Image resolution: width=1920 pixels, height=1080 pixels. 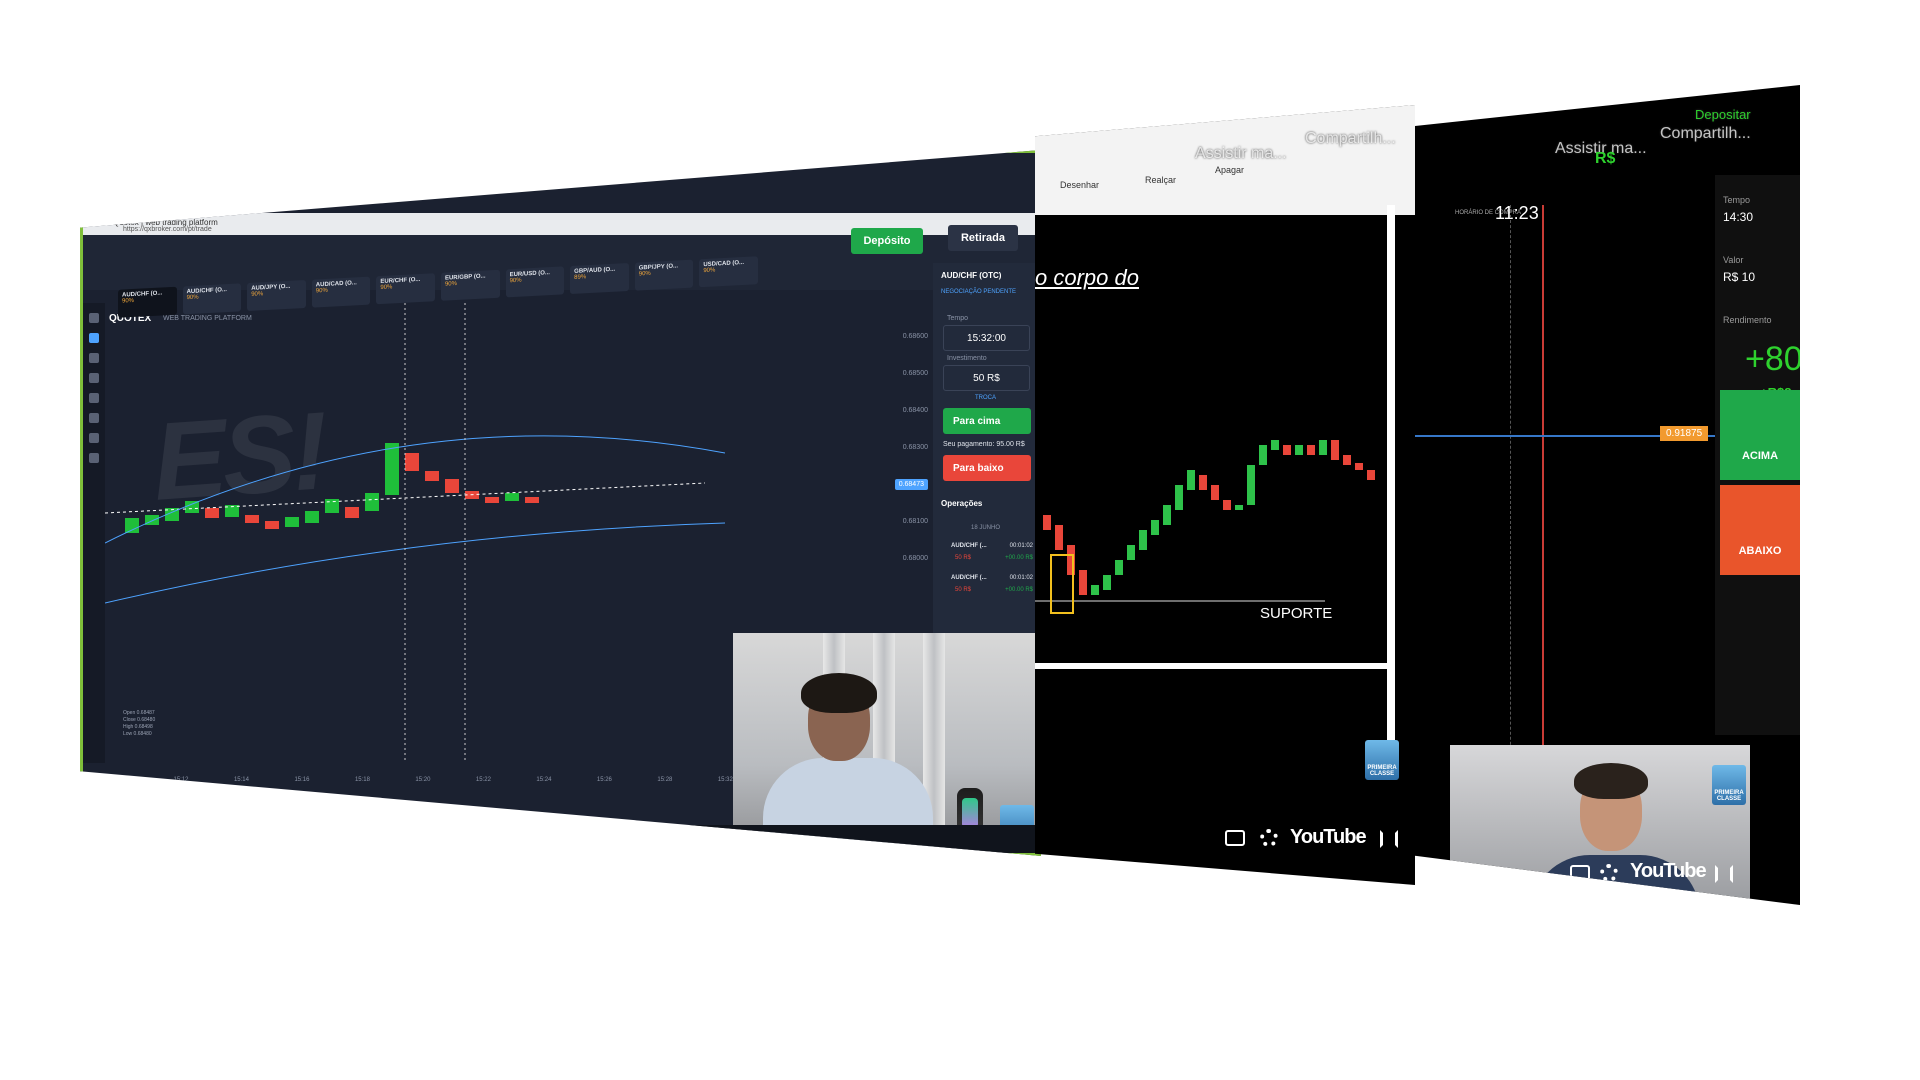 I want to click on price-tick: 0.68100, so click(x=915, y=521).